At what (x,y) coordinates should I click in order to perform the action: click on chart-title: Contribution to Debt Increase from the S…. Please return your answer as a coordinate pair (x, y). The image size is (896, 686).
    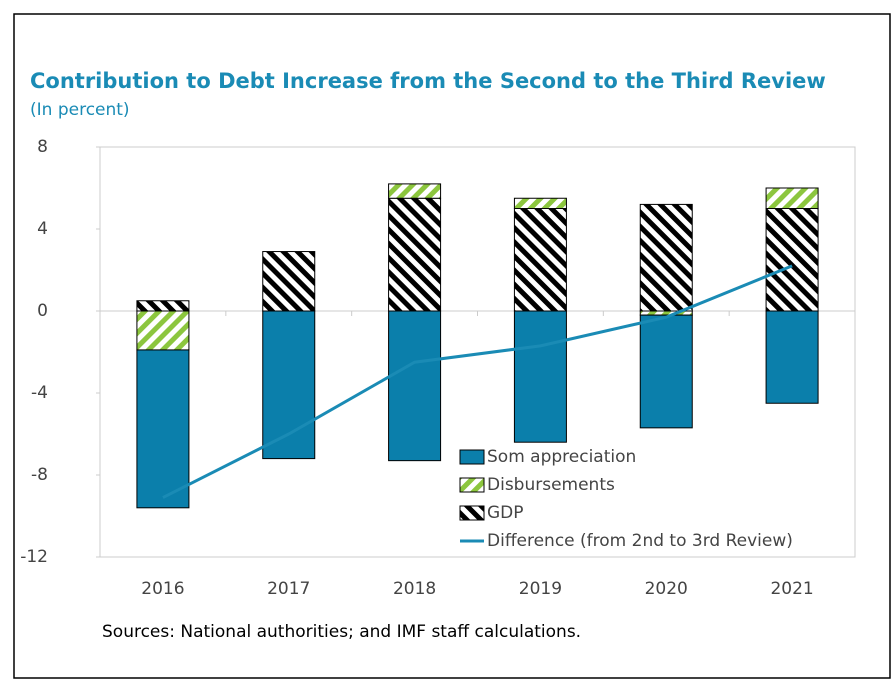
    Looking at the image, I should click on (428, 81).